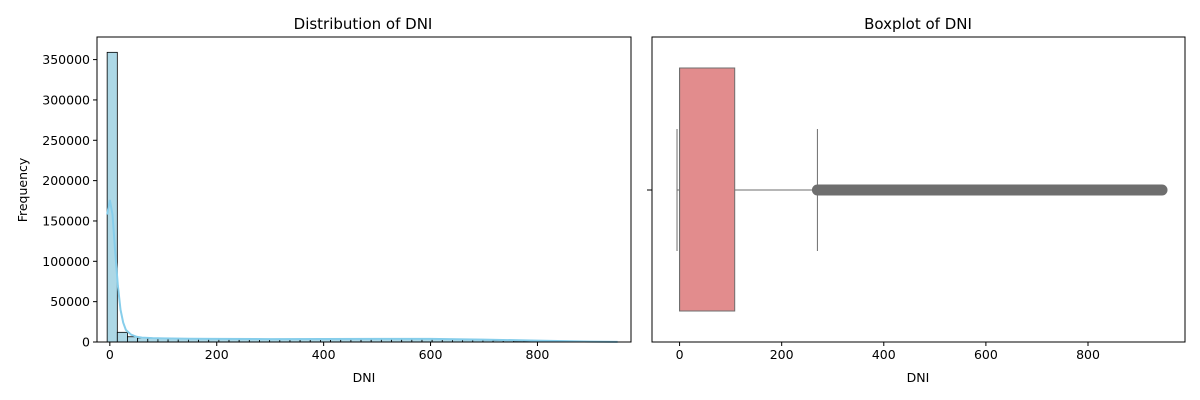 This screenshot has width=1200, height=400. Describe the element at coordinates (363, 24) in the screenshot. I see `histogram-title: Distribution of DNI` at that location.